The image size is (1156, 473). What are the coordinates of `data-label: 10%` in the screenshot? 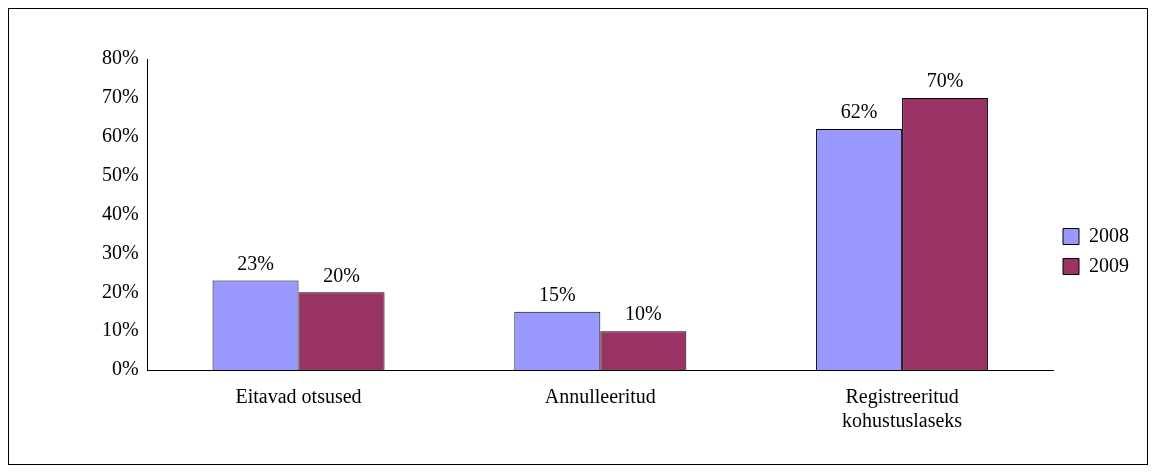 It's located at (643, 313).